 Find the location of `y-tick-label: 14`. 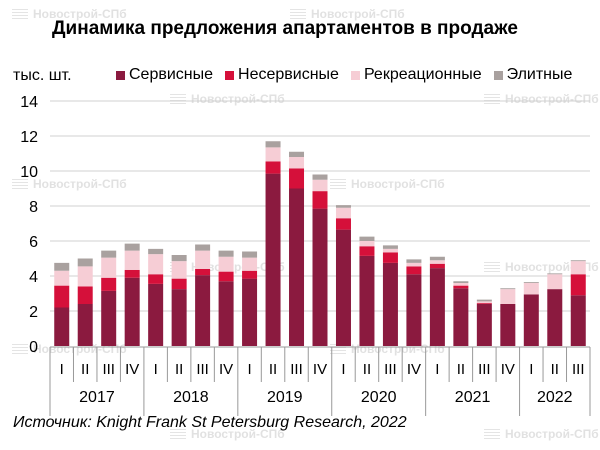

y-tick-label: 14 is located at coordinates (29, 102).